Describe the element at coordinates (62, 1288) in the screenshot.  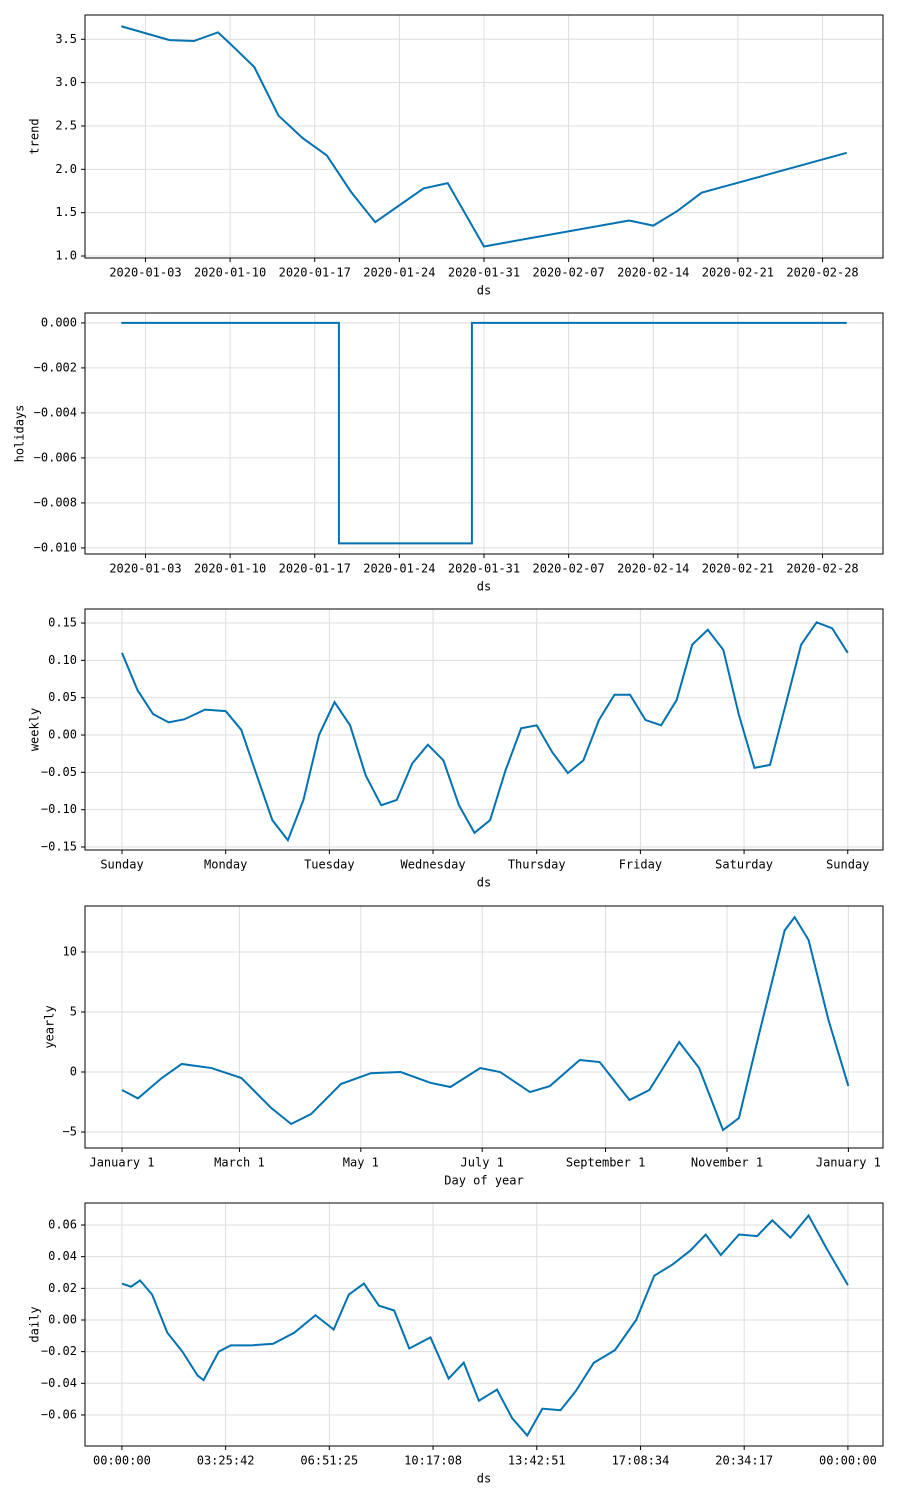
I see `y-tick-label: 0.02` at that location.